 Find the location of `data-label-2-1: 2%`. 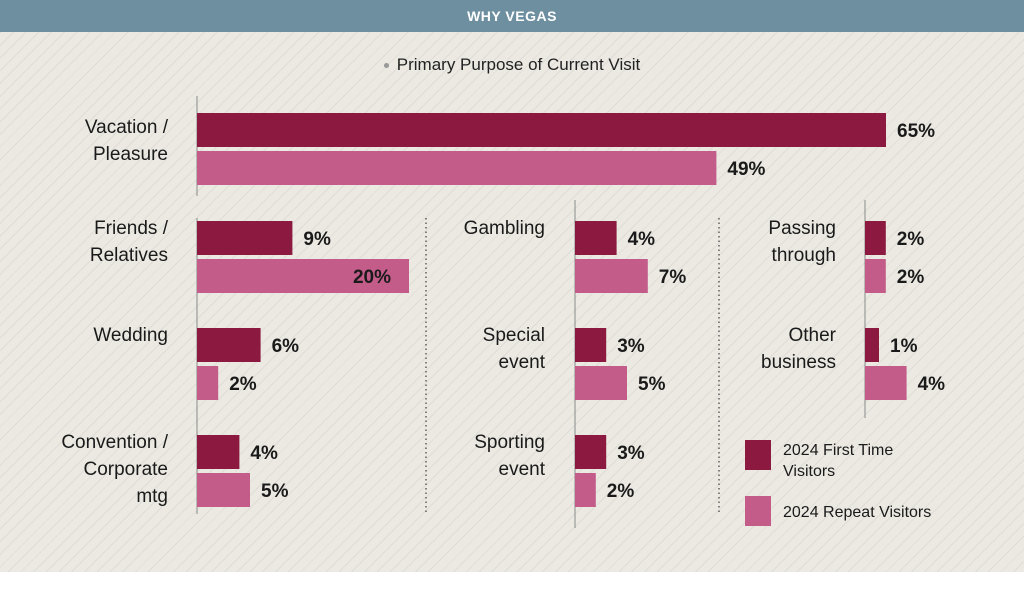

data-label-2-1: 2% is located at coordinates (243, 384).